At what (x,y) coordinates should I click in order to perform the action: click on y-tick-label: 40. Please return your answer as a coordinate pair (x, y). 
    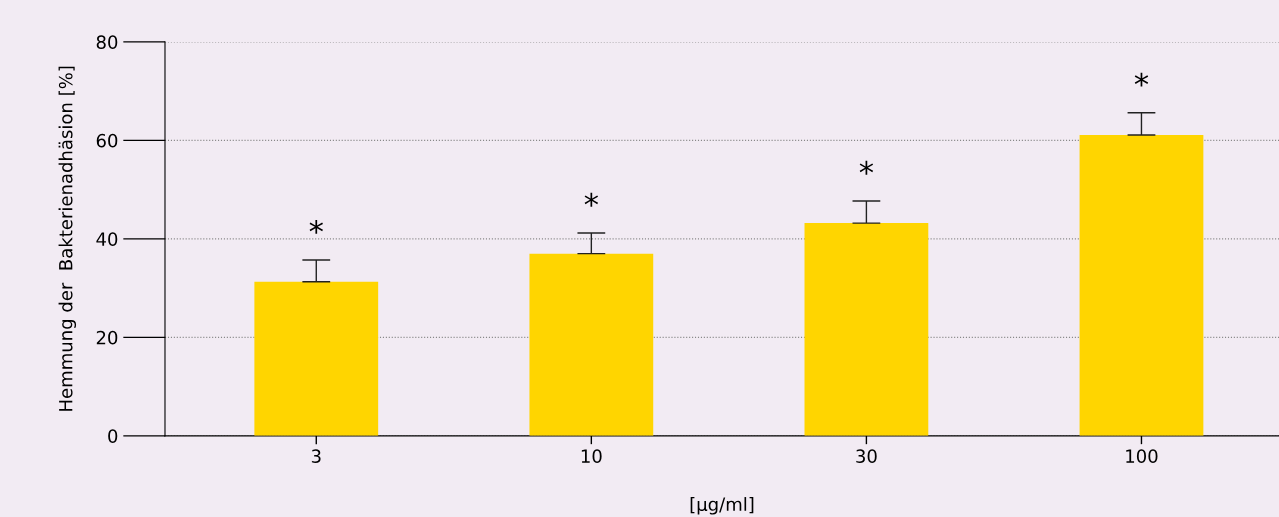
    Looking at the image, I should click on (107, 239).